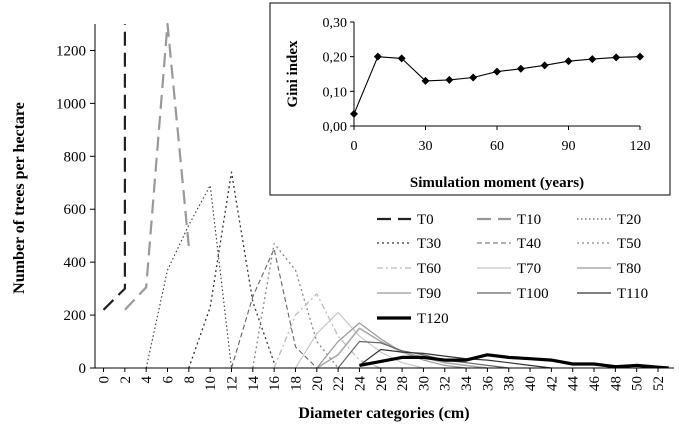 The image size is (679, 429). What do you see at coordinates (71, 51) in the screenshot?
I see `y-tick-label: 1200` at bounding box center [71, 51].